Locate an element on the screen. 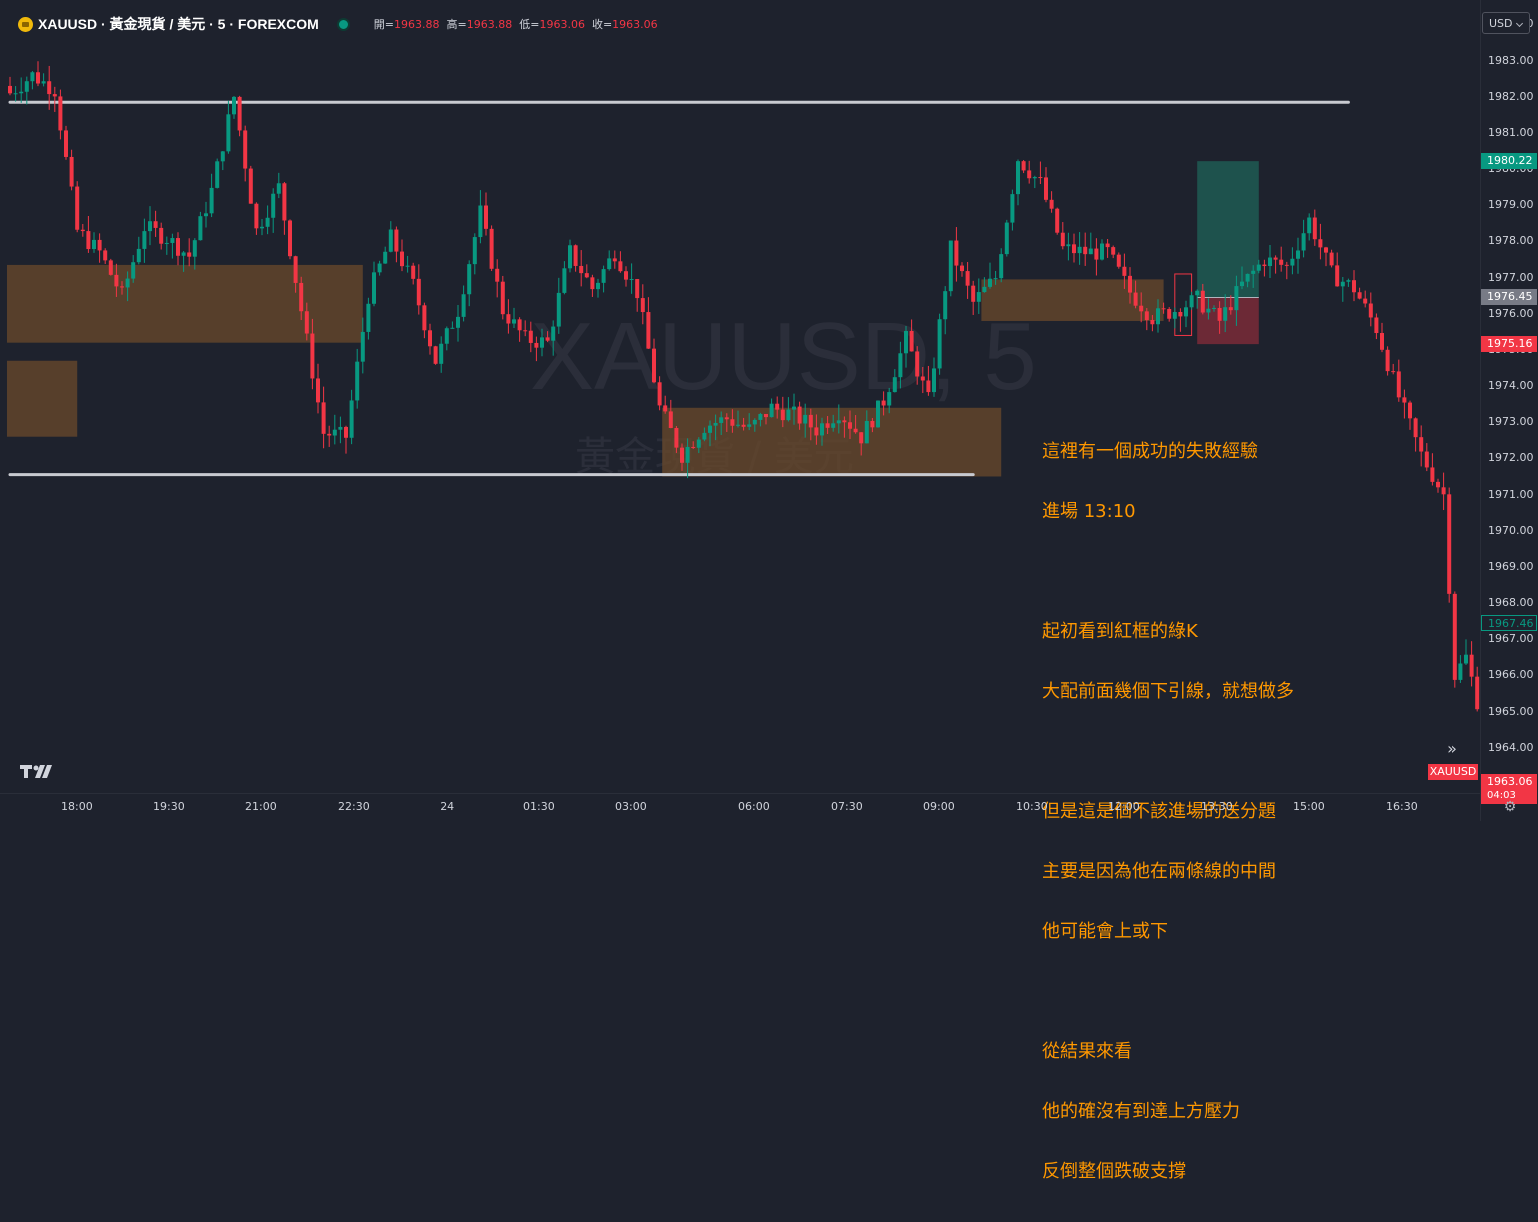 The image size is (1538, 1222). price-tick-label: 1977.00 is located at coordinates (1511, 277).